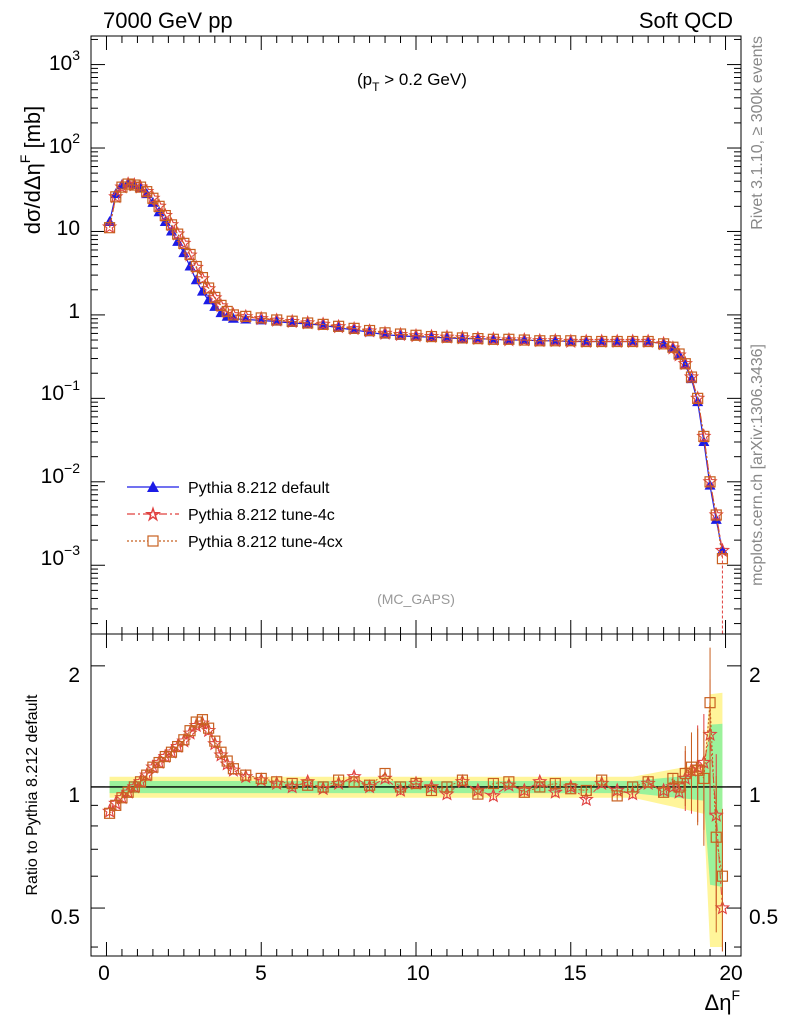 The height and width of the screenshot is (1024, 786). Describe the element at coordinates (416, 599) in the screenshot. I see `analysis-label: (MC_GAPS)` at that location.